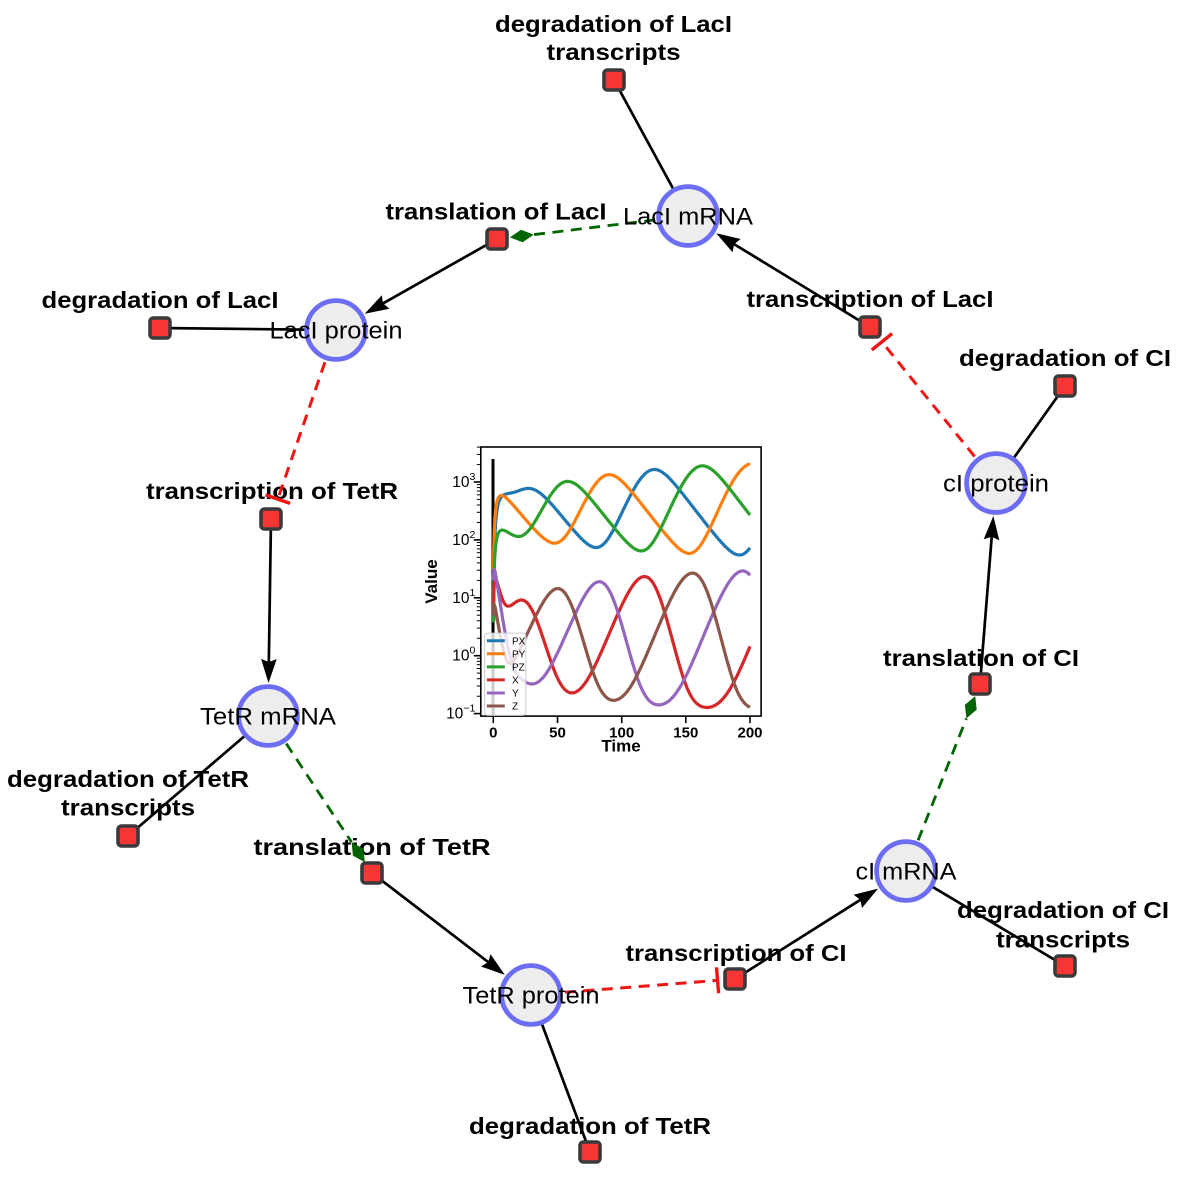 The image size is (1189, 1200). I want to click on svg-text: X, so click(515, 681).